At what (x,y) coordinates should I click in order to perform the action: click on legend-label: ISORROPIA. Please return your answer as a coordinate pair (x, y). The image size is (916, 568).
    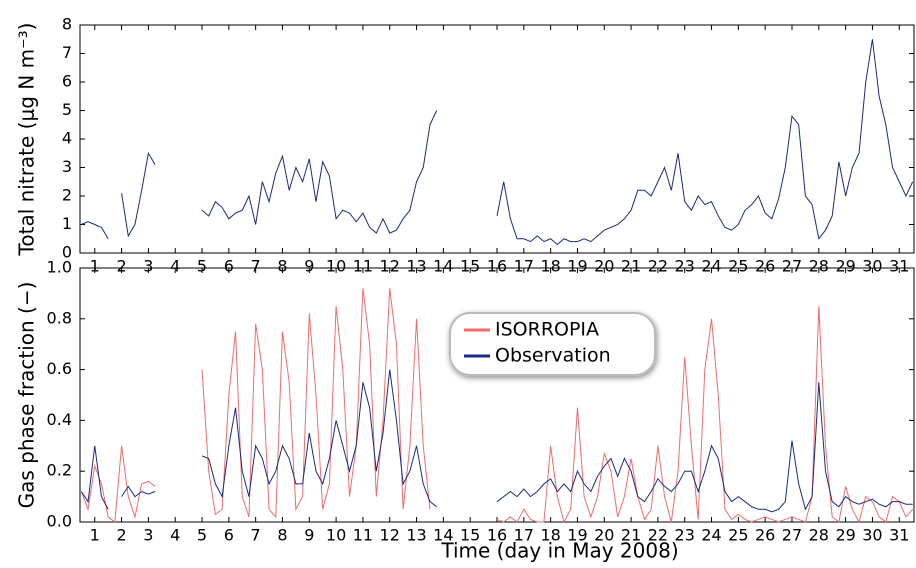
    Looking at the image, I should click on (547, 330).